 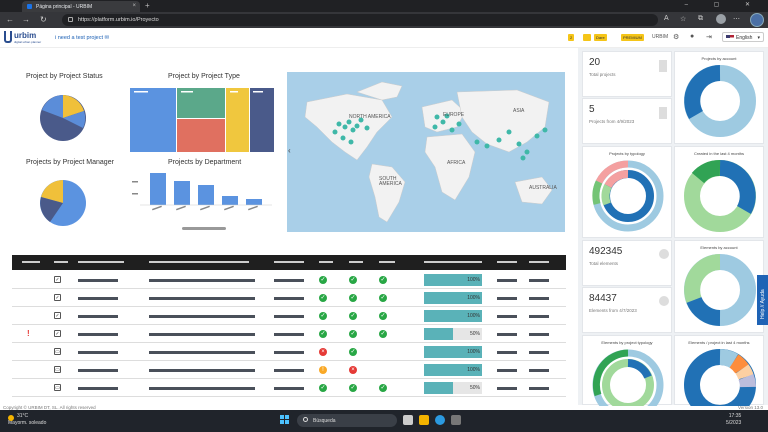 I want to click on manager-pie-chart, so click(x=63, y=203).